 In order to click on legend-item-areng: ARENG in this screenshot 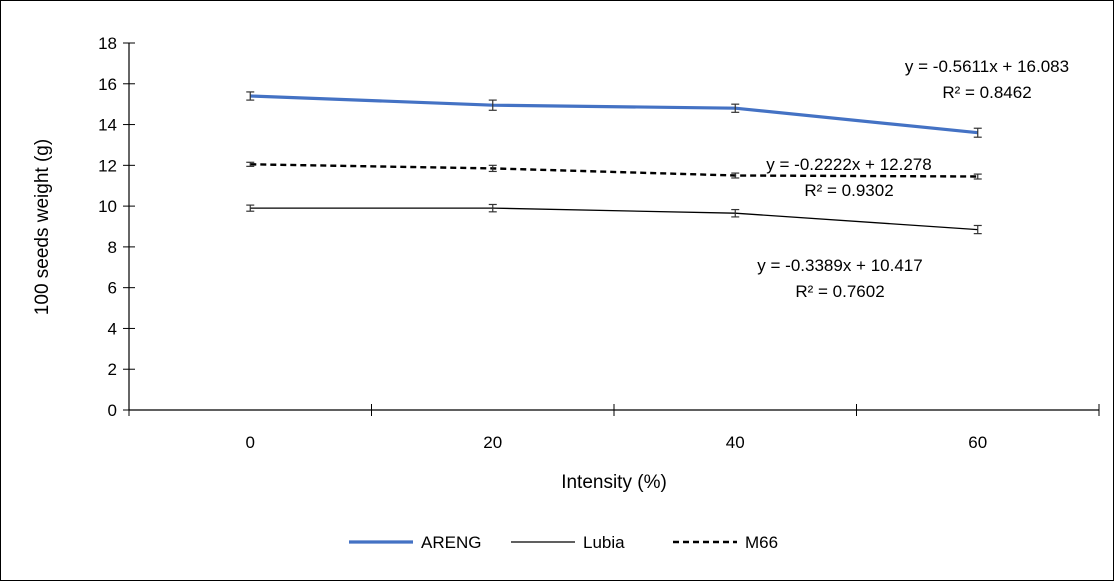, I will do `click(415, 542)`.